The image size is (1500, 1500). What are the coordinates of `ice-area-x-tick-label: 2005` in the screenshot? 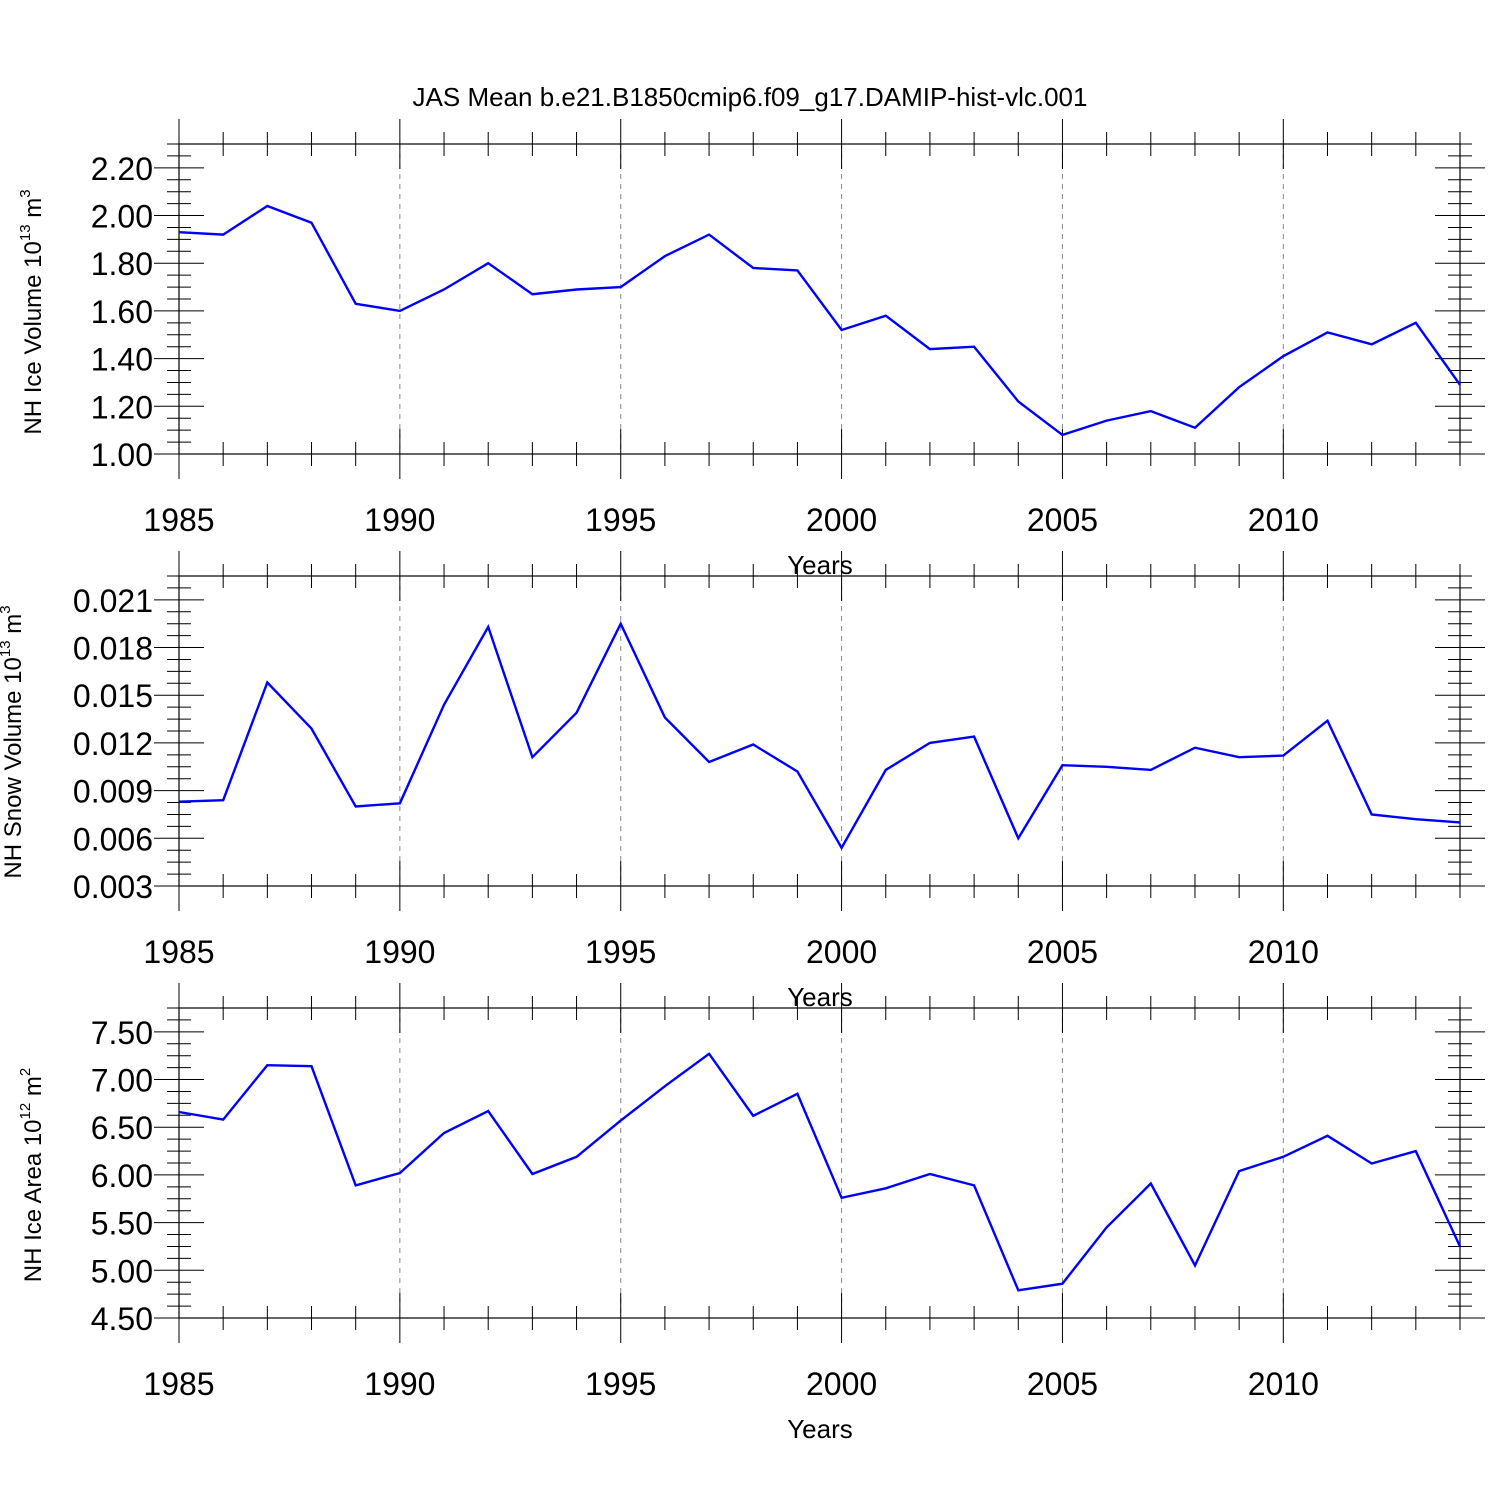 It's located at (1062, 1384).